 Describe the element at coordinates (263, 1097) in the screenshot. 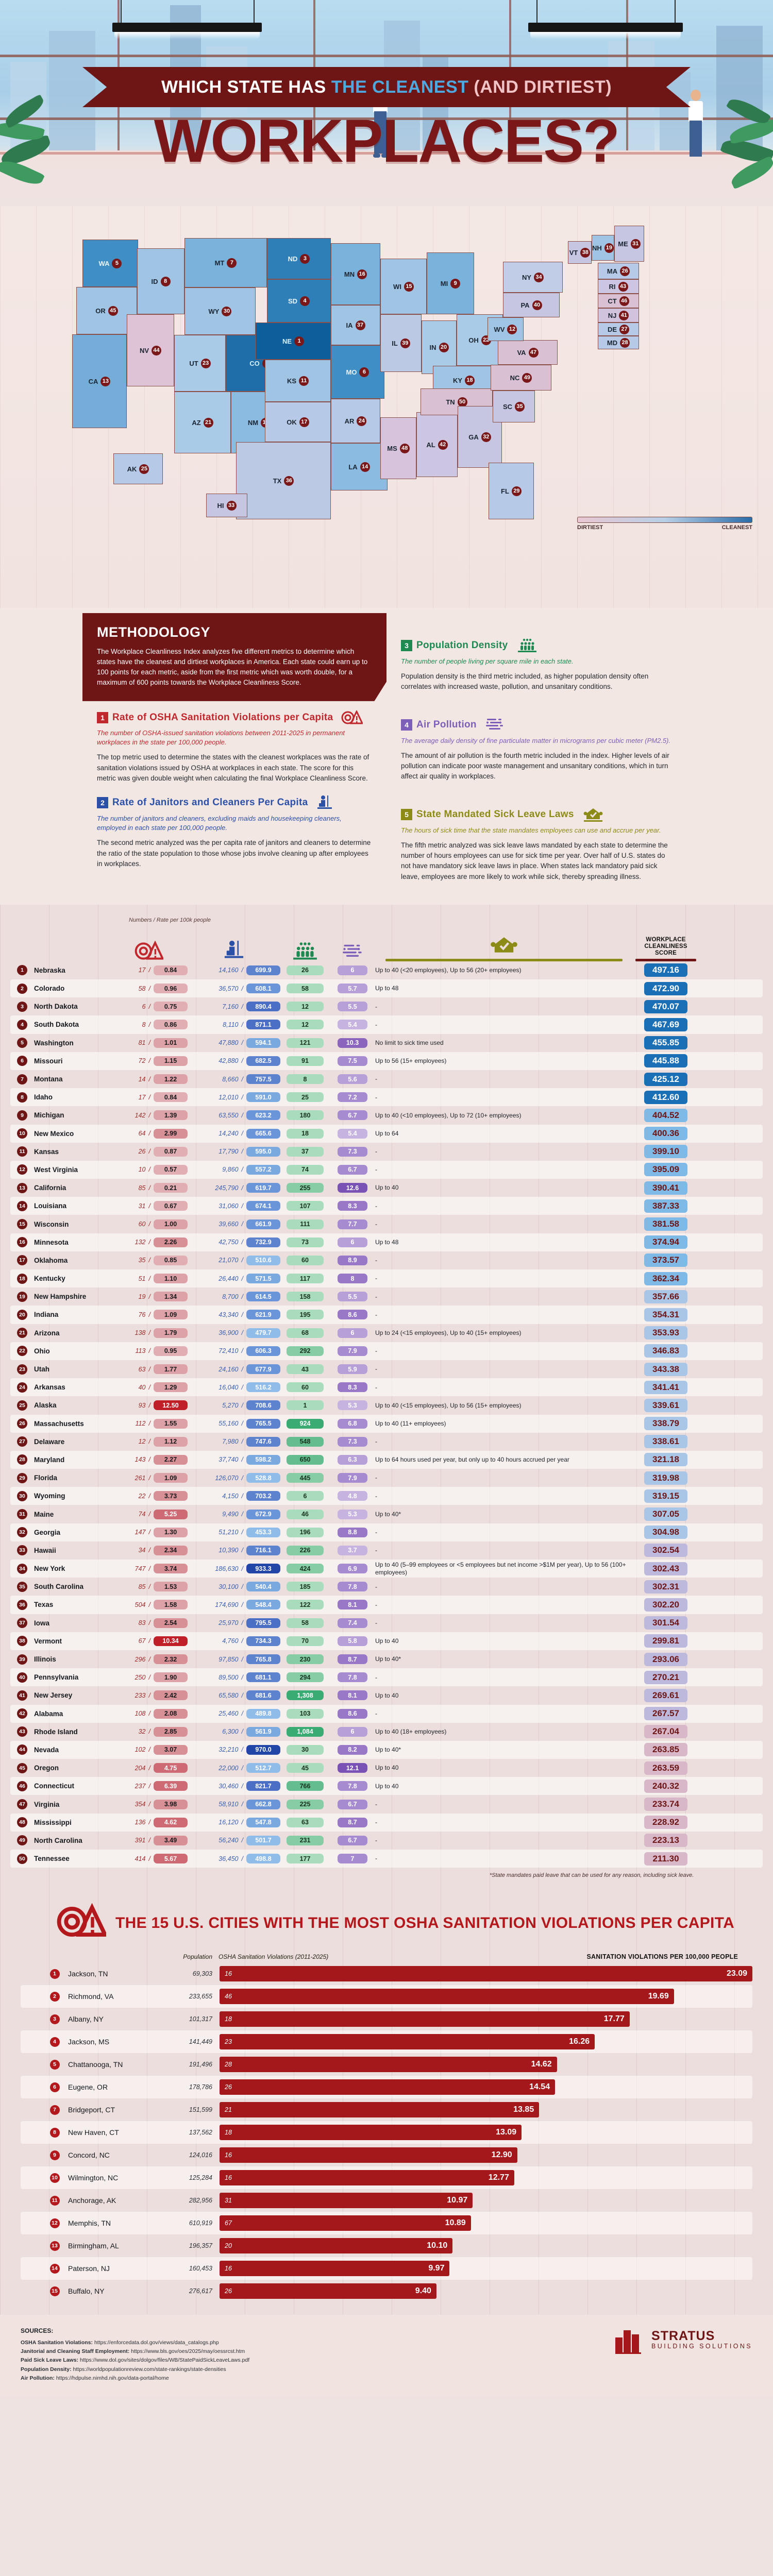

I see `janitor-rate-pill: 591.0` at that location.